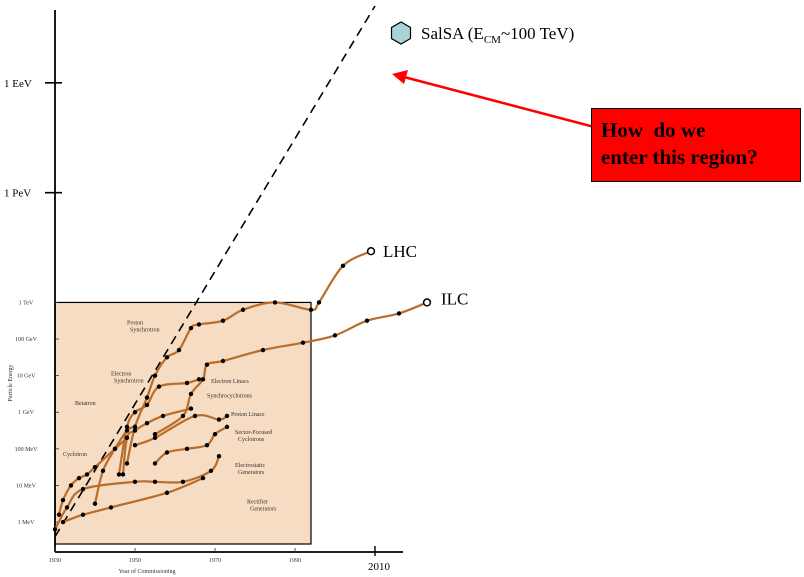 The width and height of the screenshot is (804, 577). I want to click on series-label: Proton, so click(135, 323).